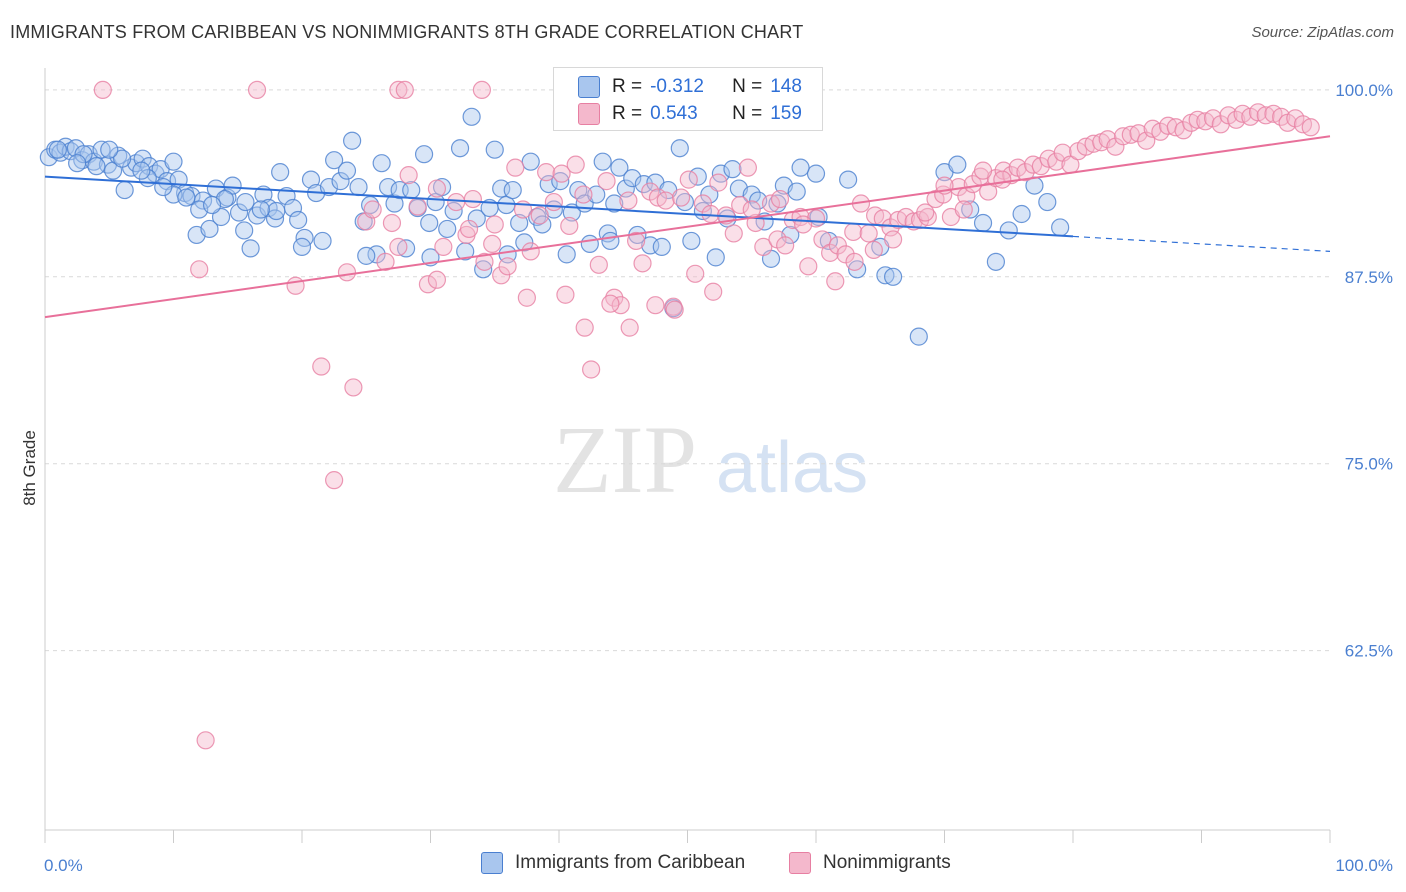 Image resolution: width=1406 pixels, height=892 pixels. Describe the element at coordinates (677, 86) in the screenshot. I see `legend-r-value: -0.312` at that location.